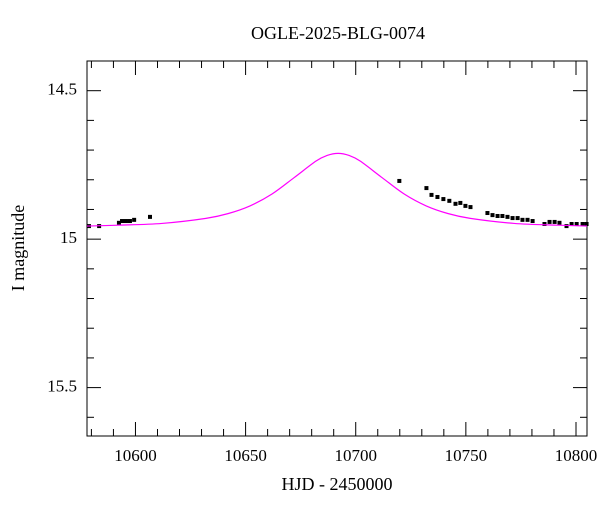 The image size is (600, 512). I want to click on y-tick-label: 15, so click(68, 237).